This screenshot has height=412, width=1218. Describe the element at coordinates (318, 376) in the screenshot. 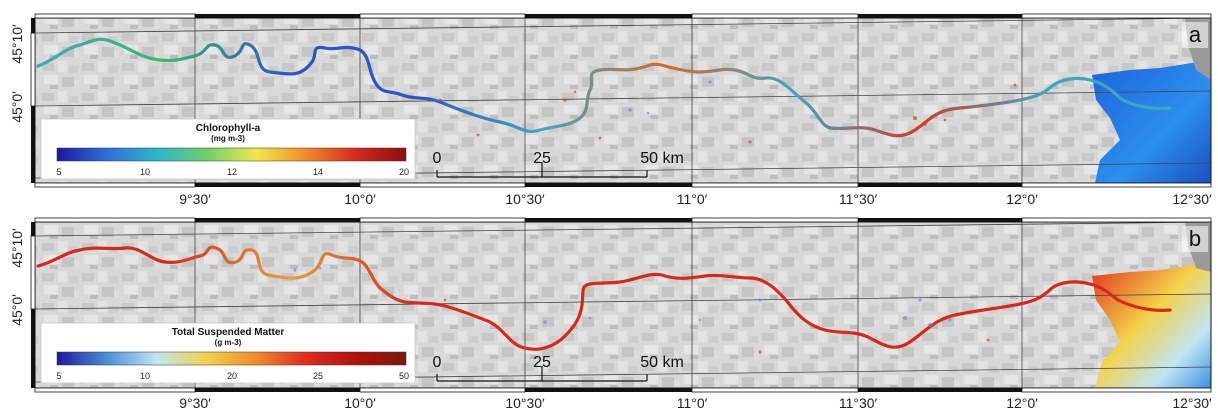

I see `legend-tick: 25` at that location.